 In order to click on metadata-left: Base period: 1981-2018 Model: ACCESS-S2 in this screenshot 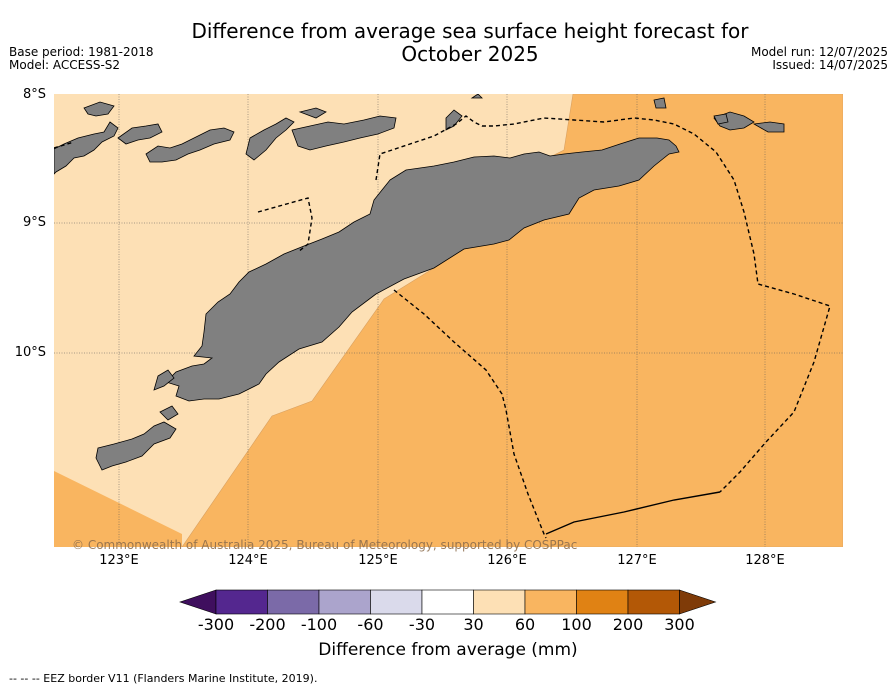, I will do `click(81, 59)`.